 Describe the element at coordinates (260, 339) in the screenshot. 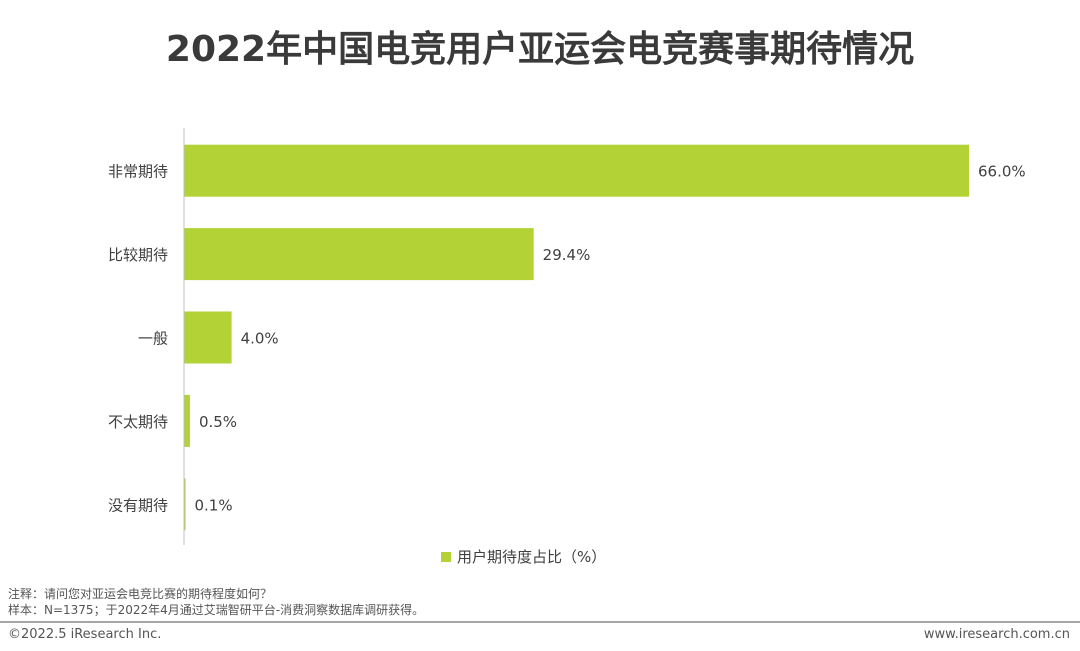

I see `data-label: 4.0%` at that location.